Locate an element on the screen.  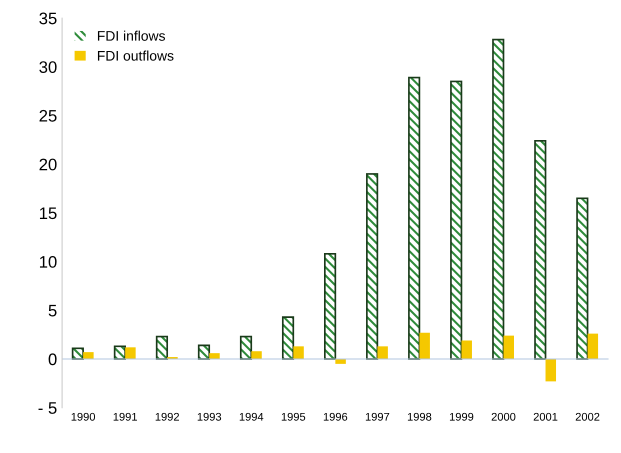
x-tick-label: 1996 is located at coordinates (336, 416).